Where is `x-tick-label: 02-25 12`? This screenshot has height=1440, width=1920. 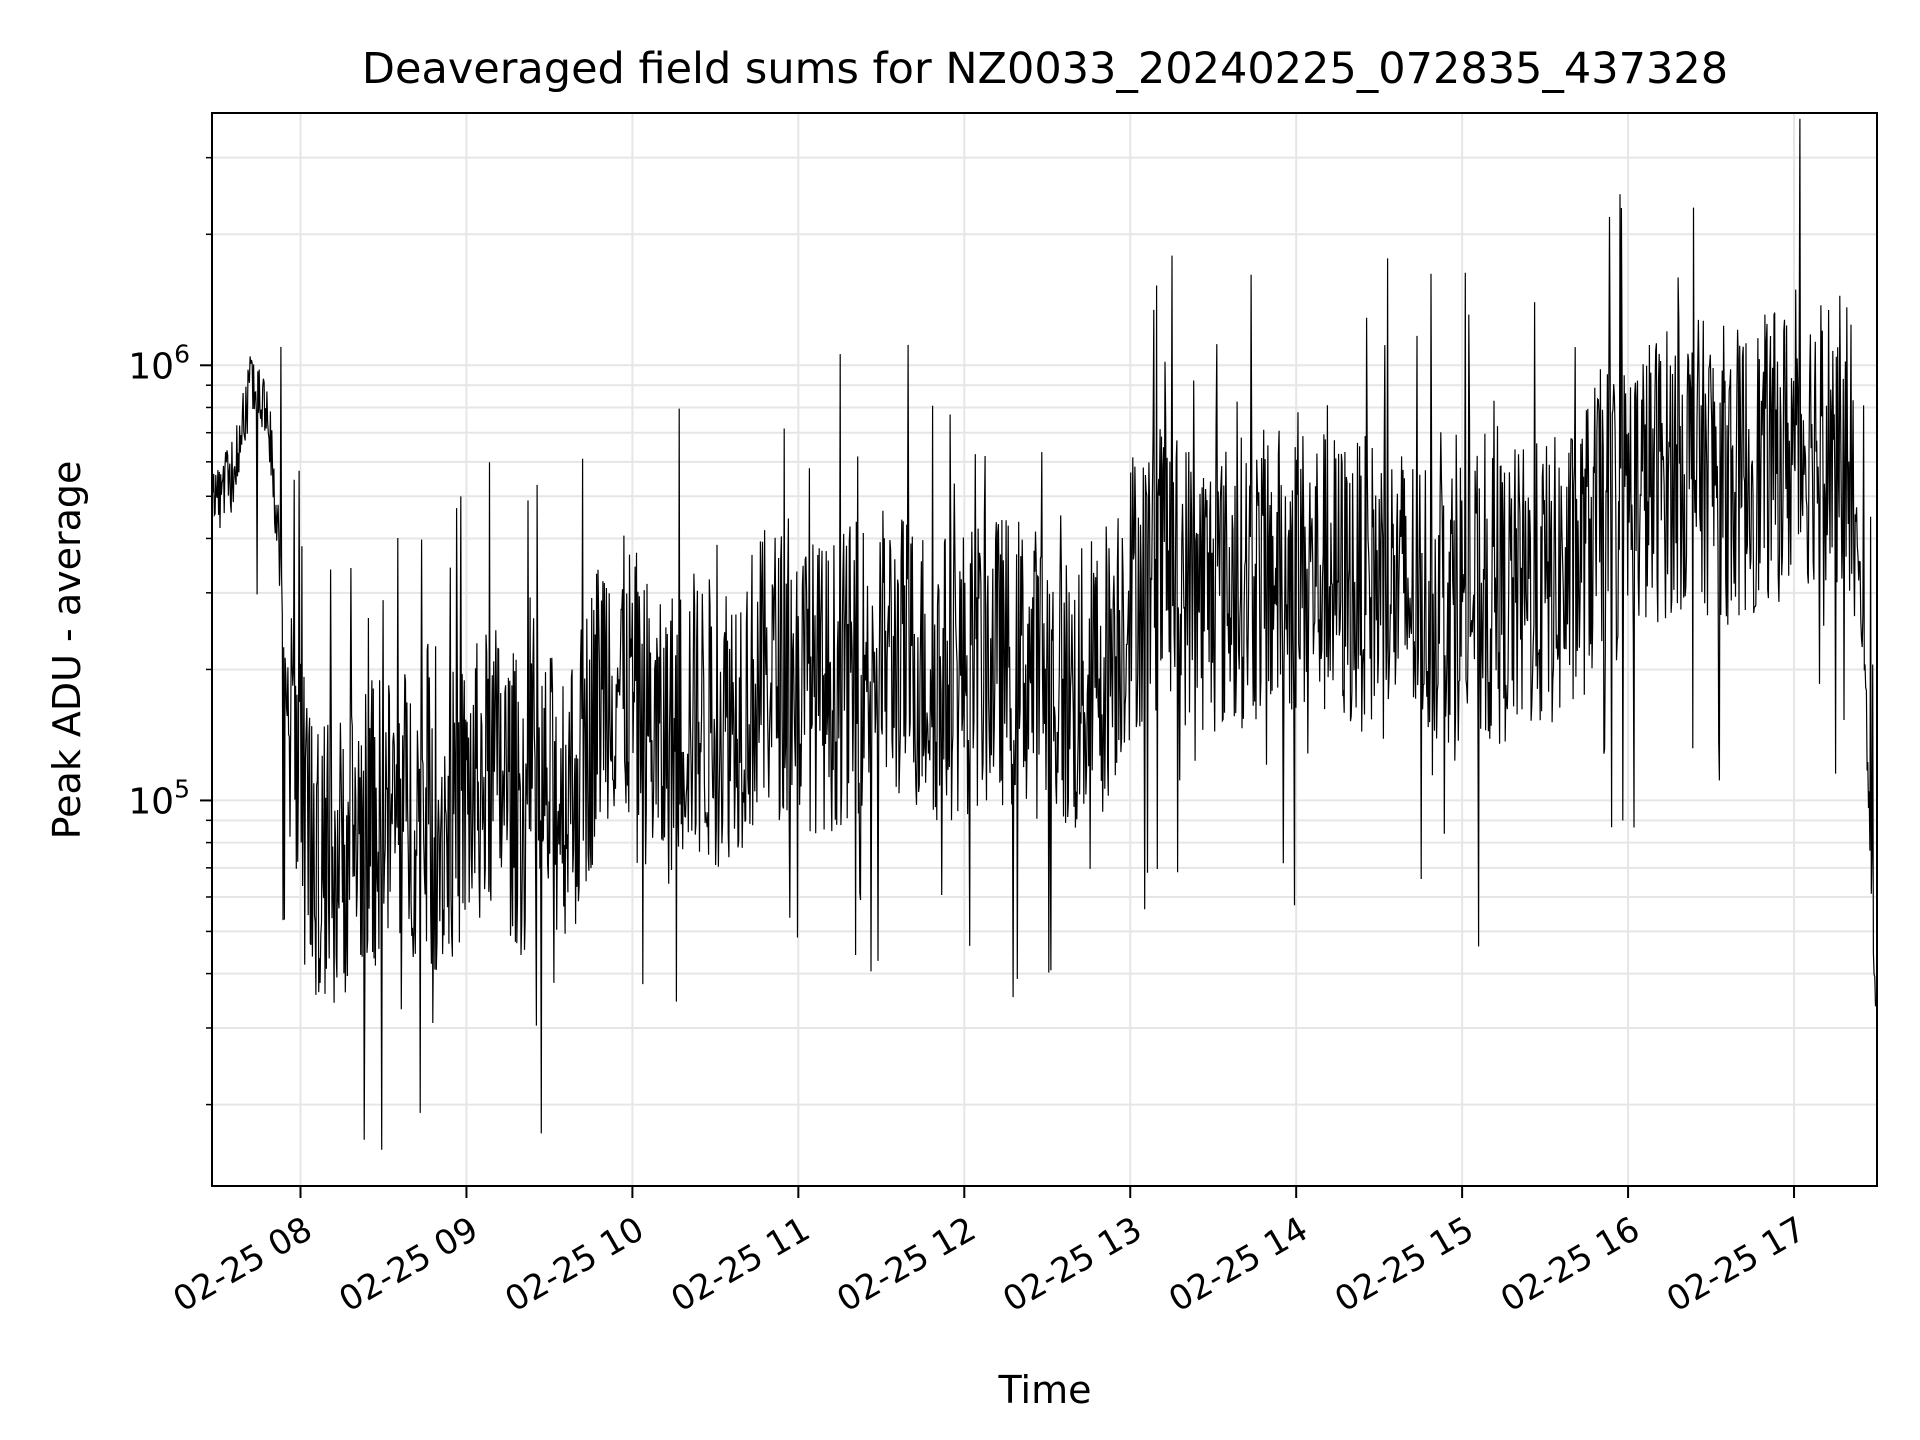 x-tick-label: 02-25 12 is located at coordinates (906, 1264).